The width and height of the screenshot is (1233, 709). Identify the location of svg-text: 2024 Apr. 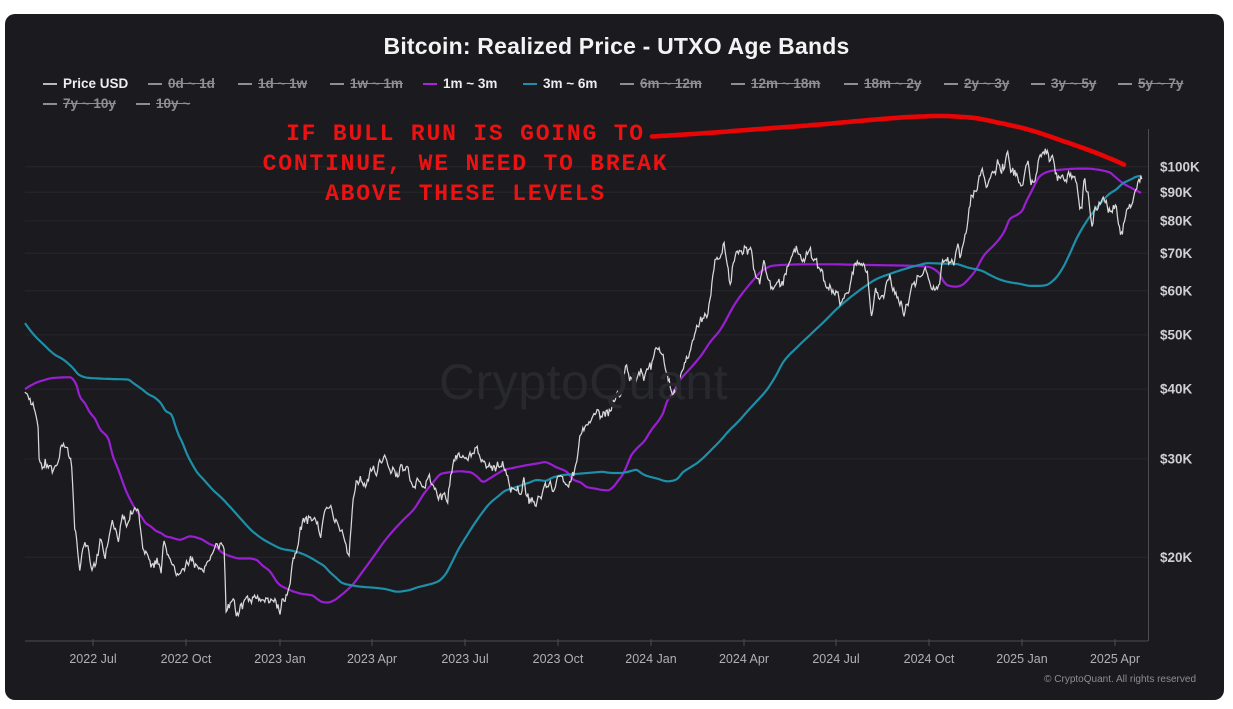
(744, 659).